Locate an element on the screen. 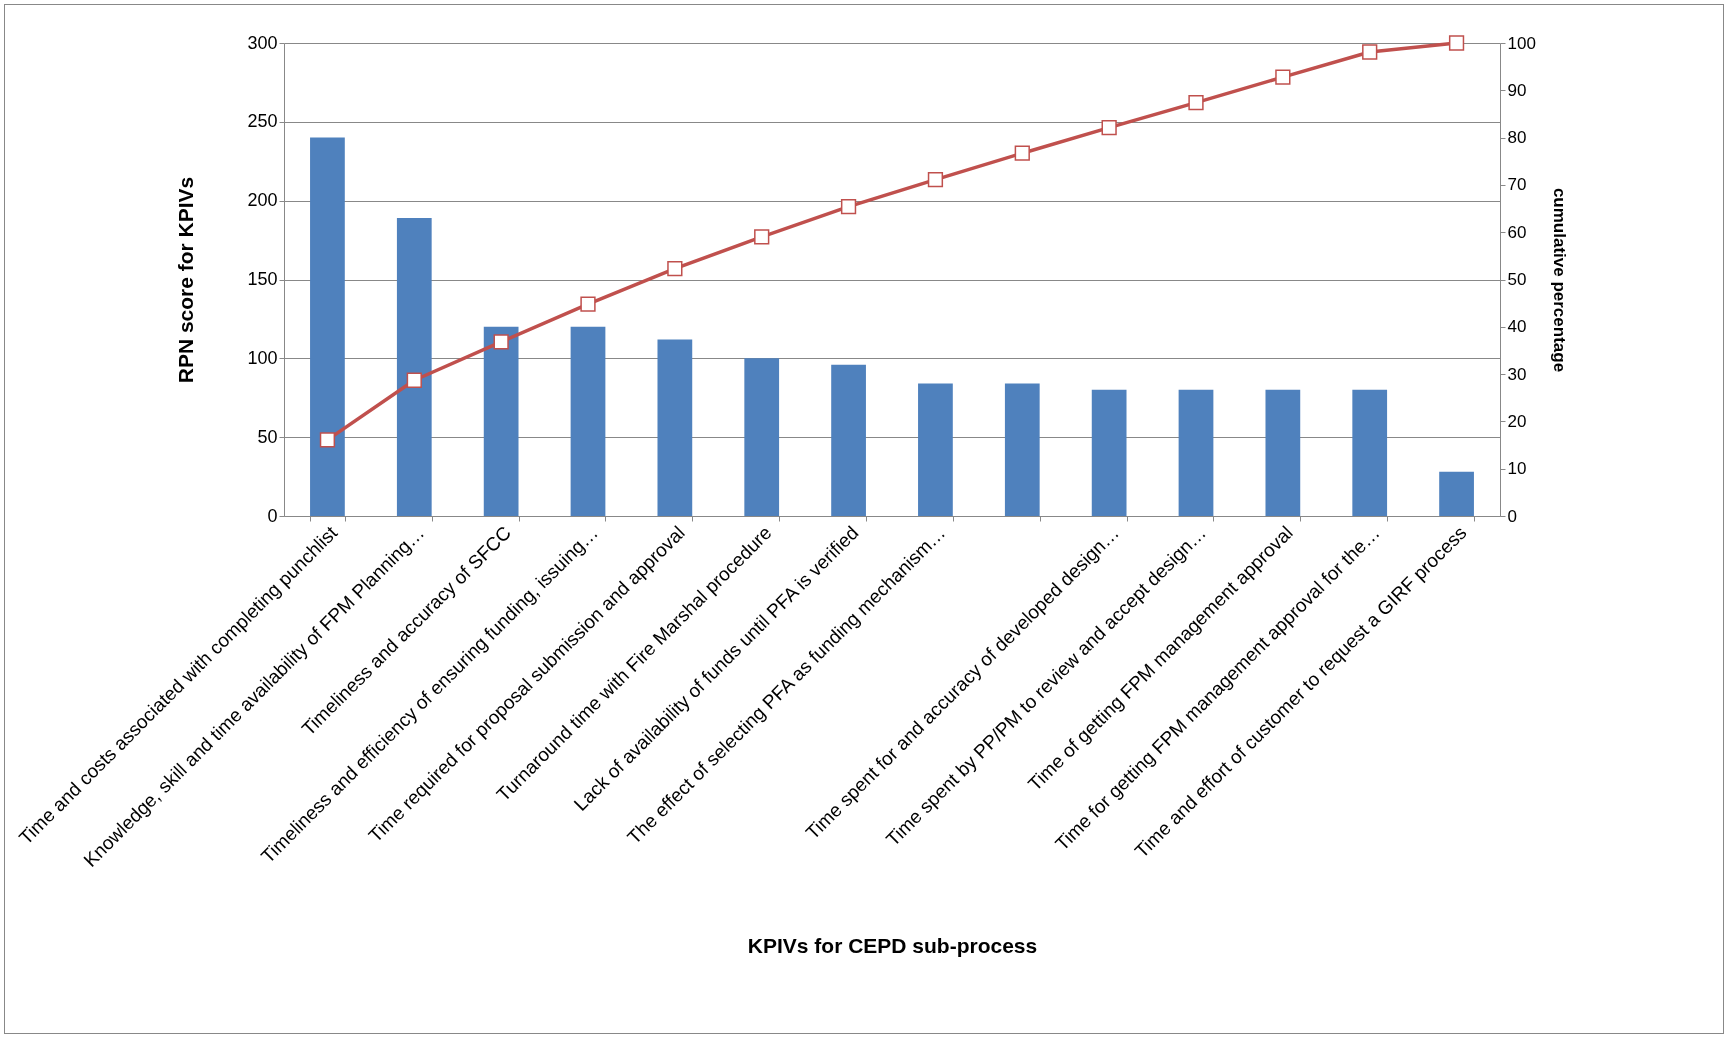 This screenshot has width=1732, height=1042. y2-tick-label: 80 is located at coordinates (1517, 138).